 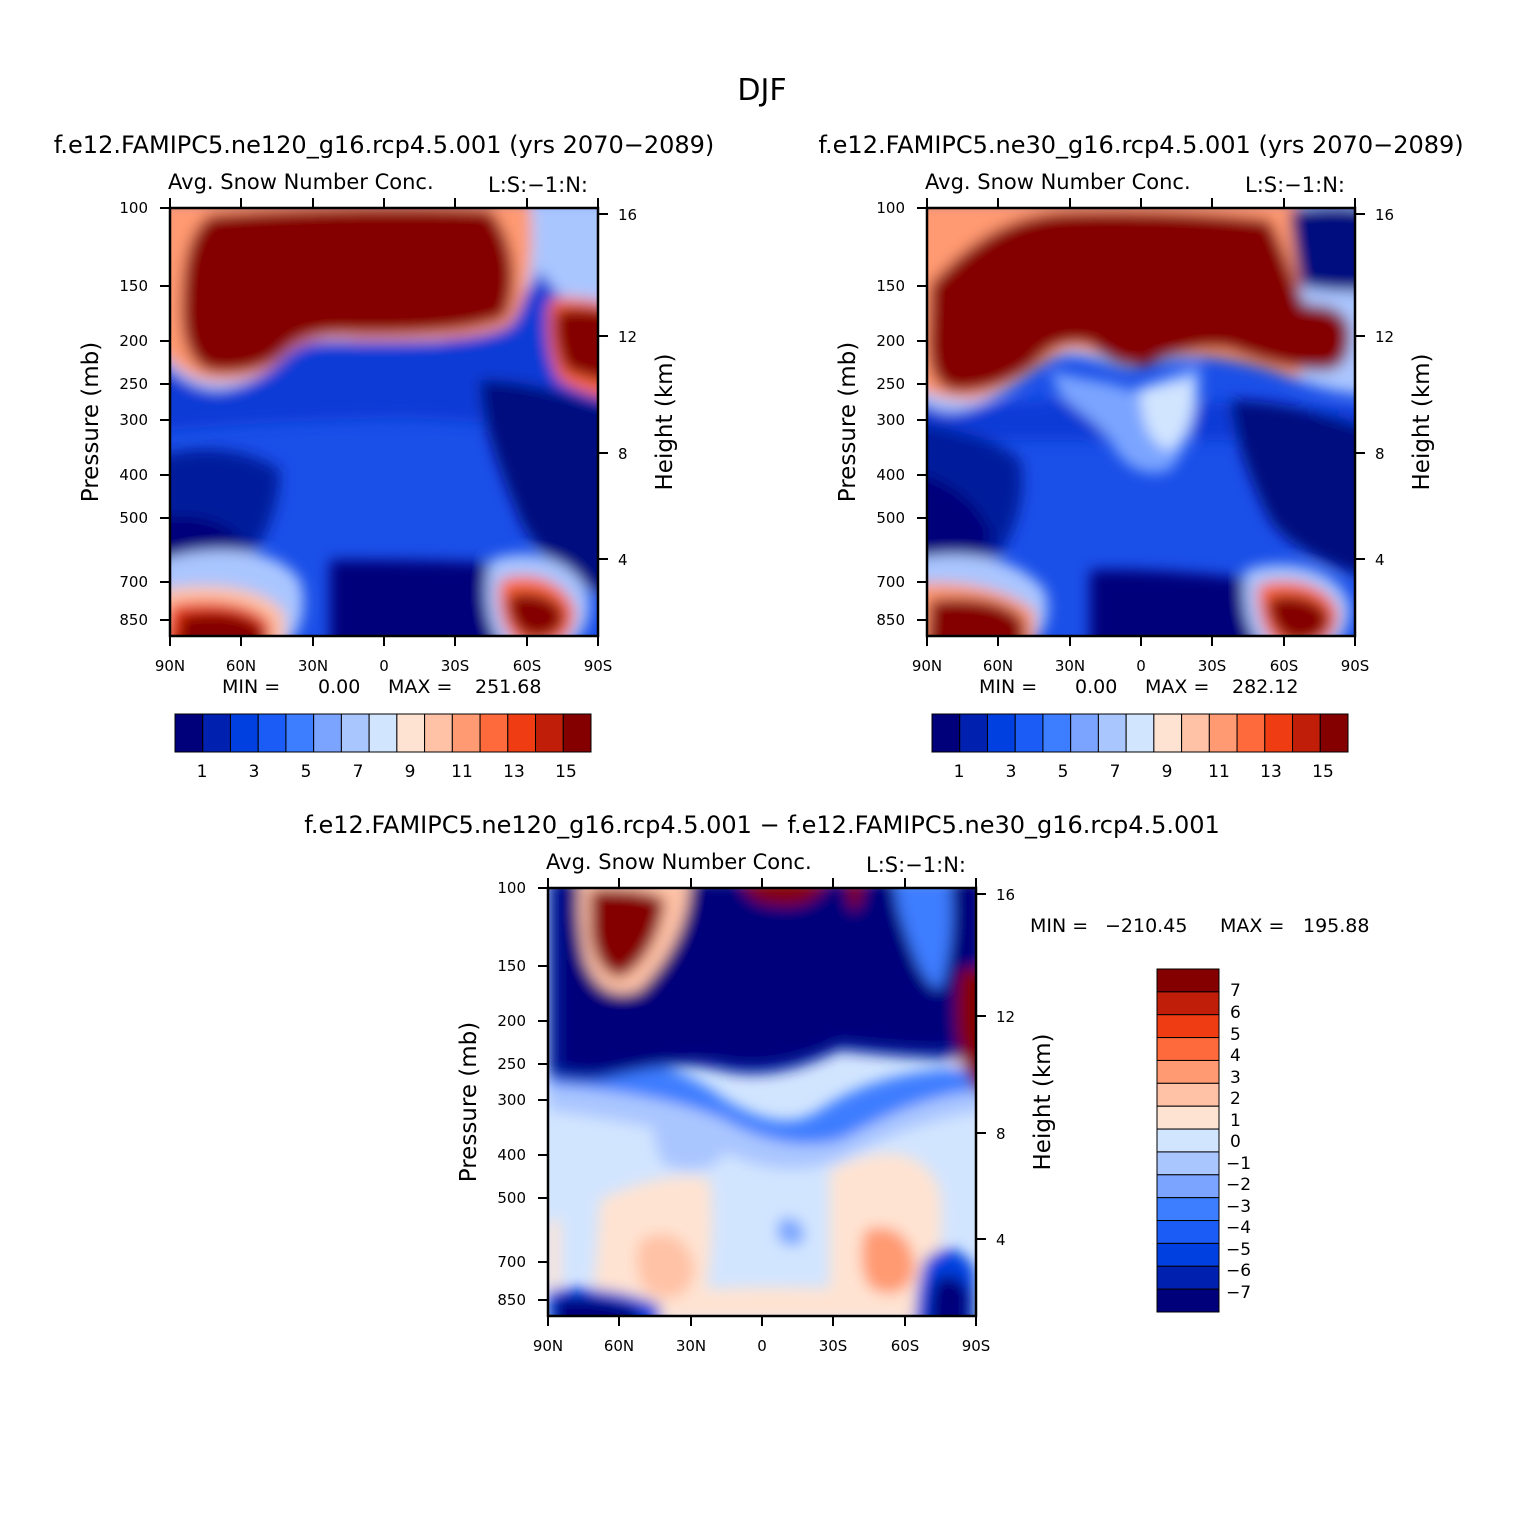 What do you see at coordinates (538, 185) in the screenshot?
I see `units-annotation: L:S:−1:N:` at bounding box center [538, 185].